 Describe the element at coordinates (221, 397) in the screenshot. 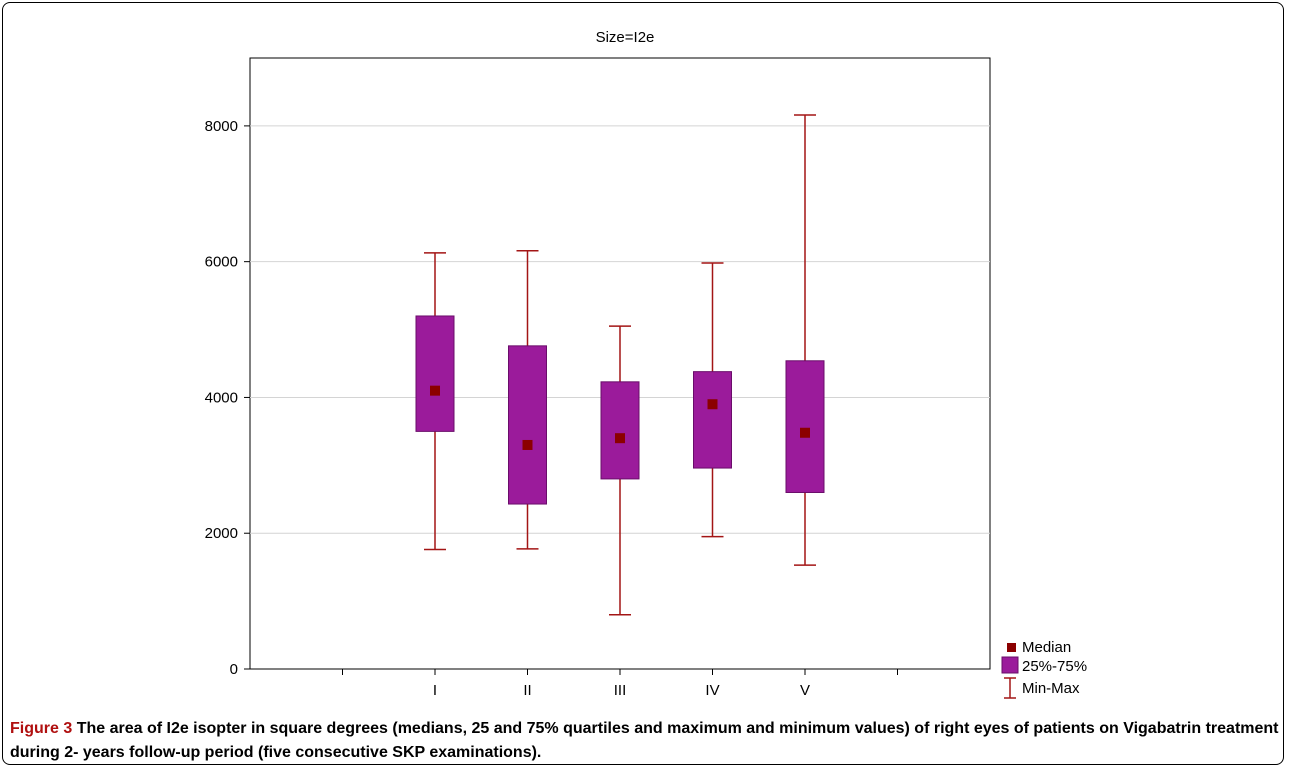

I see `y-tick-label: 4000` at that location.